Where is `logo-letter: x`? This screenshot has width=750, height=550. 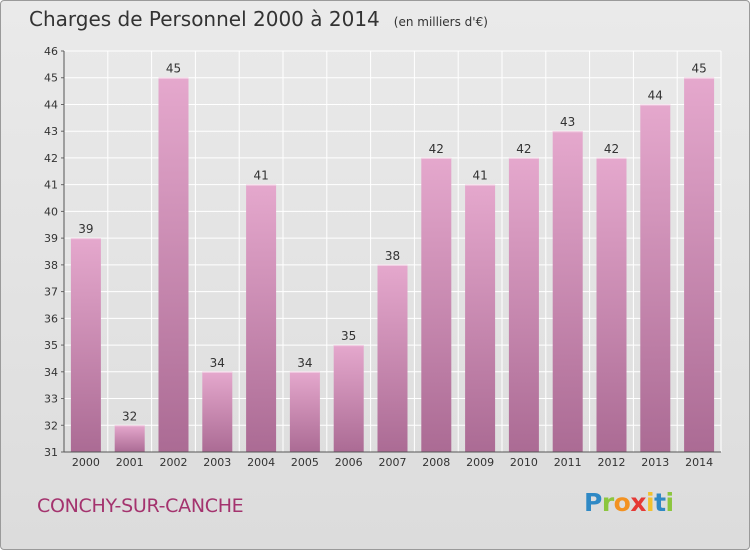 logo-letter: x is located at coordinates (638, 502).